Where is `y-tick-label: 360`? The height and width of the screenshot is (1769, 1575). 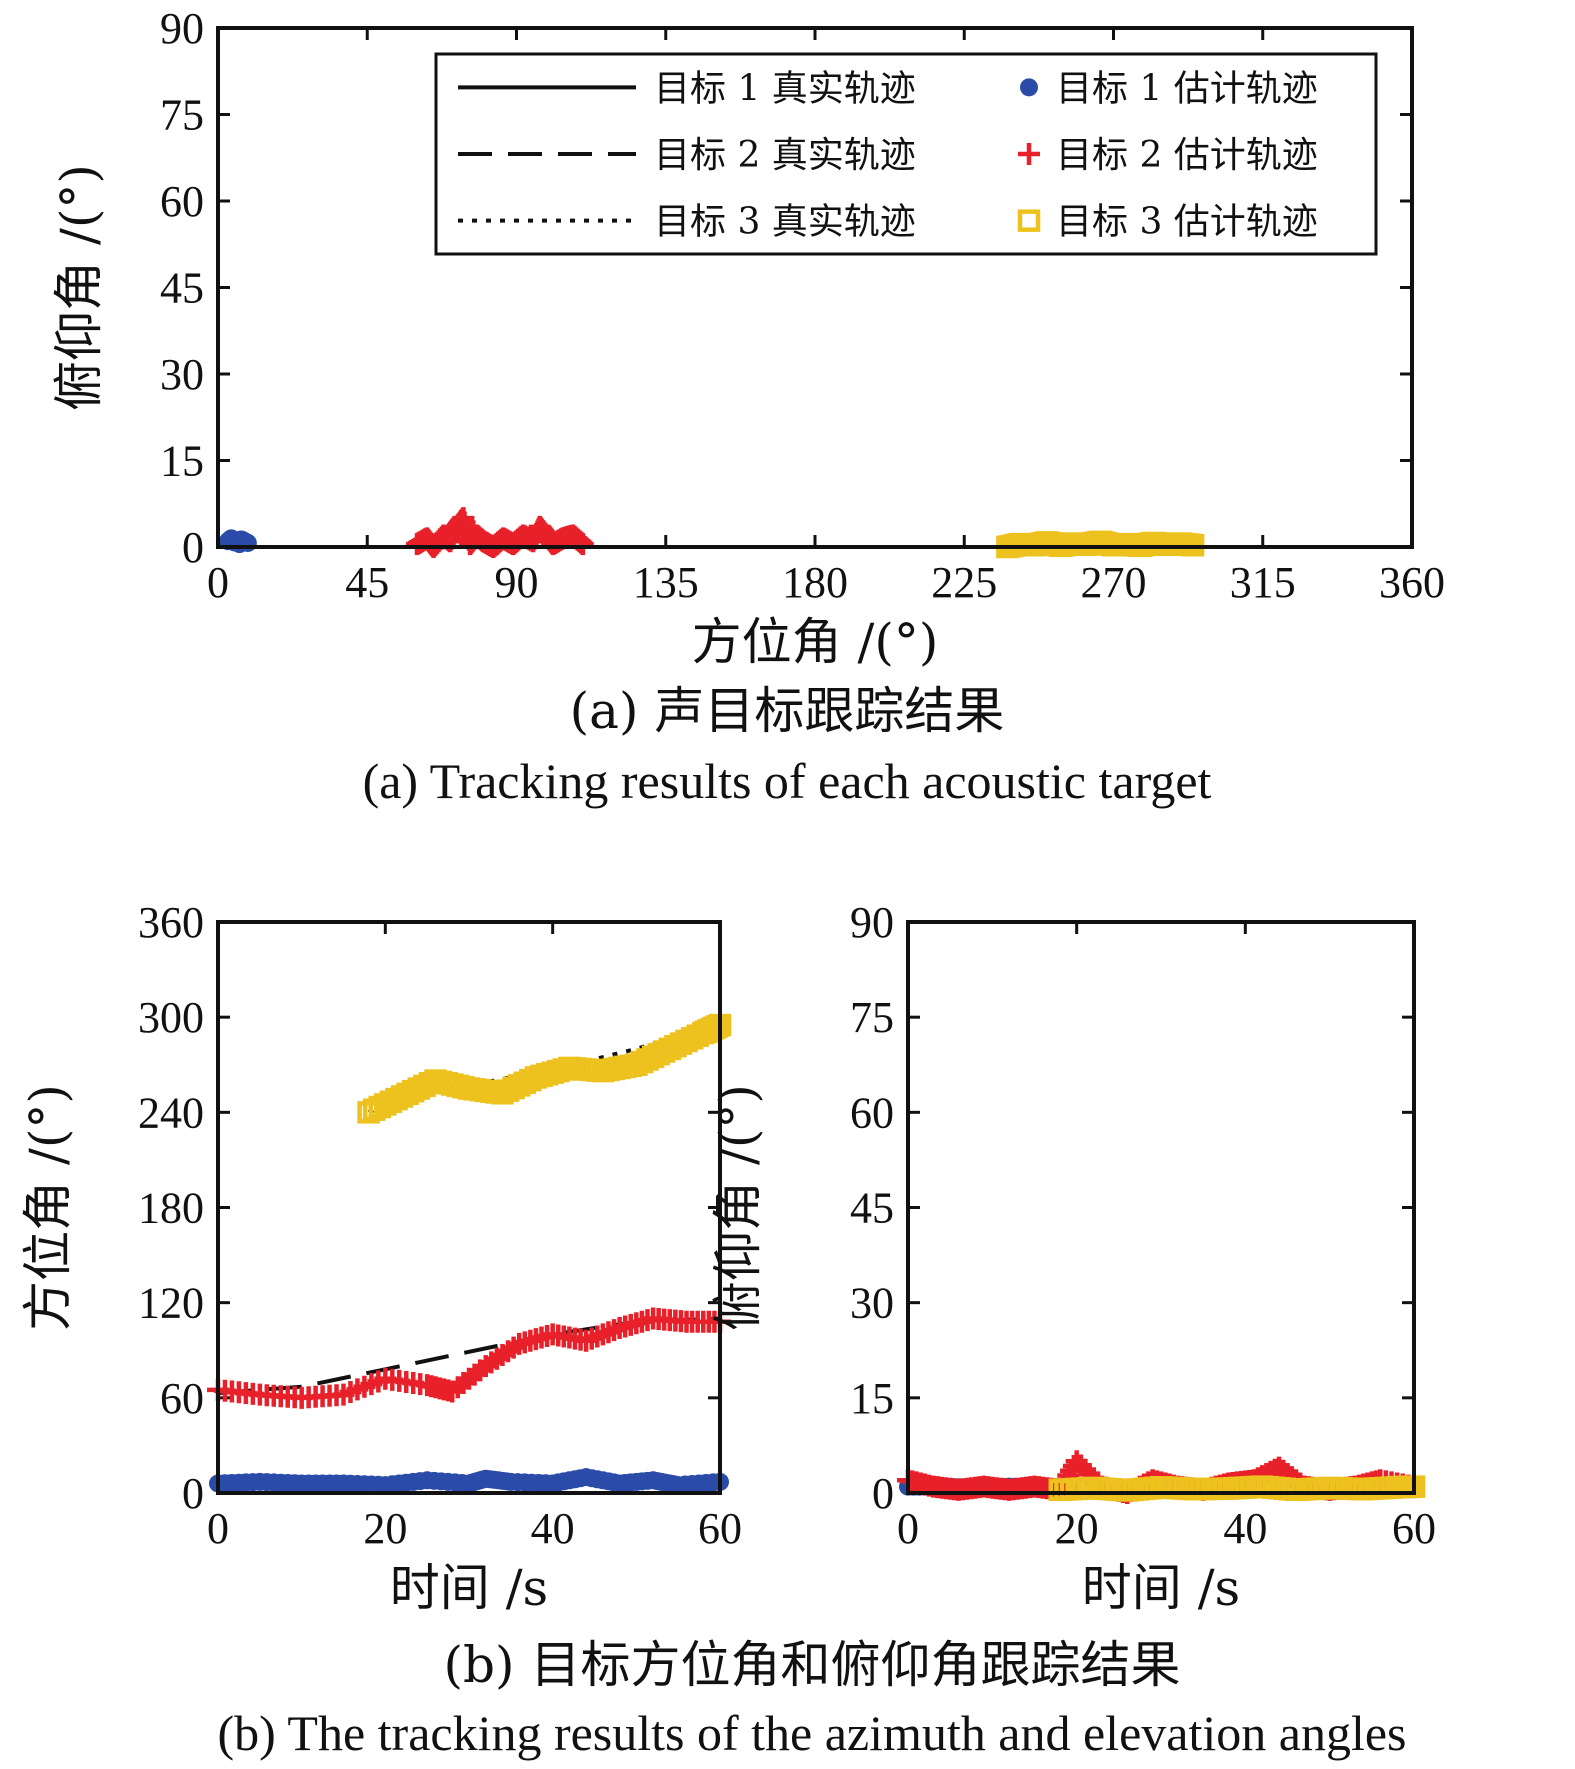
y-tick-label: 360 is located at coordinates (171, 922).